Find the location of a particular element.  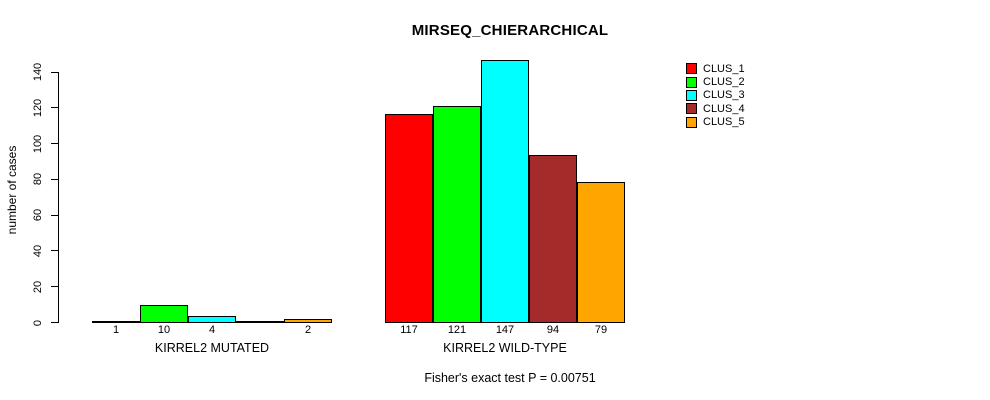

legend-item-clus_2: CLUS_2 is located at coordinates (715, 81).